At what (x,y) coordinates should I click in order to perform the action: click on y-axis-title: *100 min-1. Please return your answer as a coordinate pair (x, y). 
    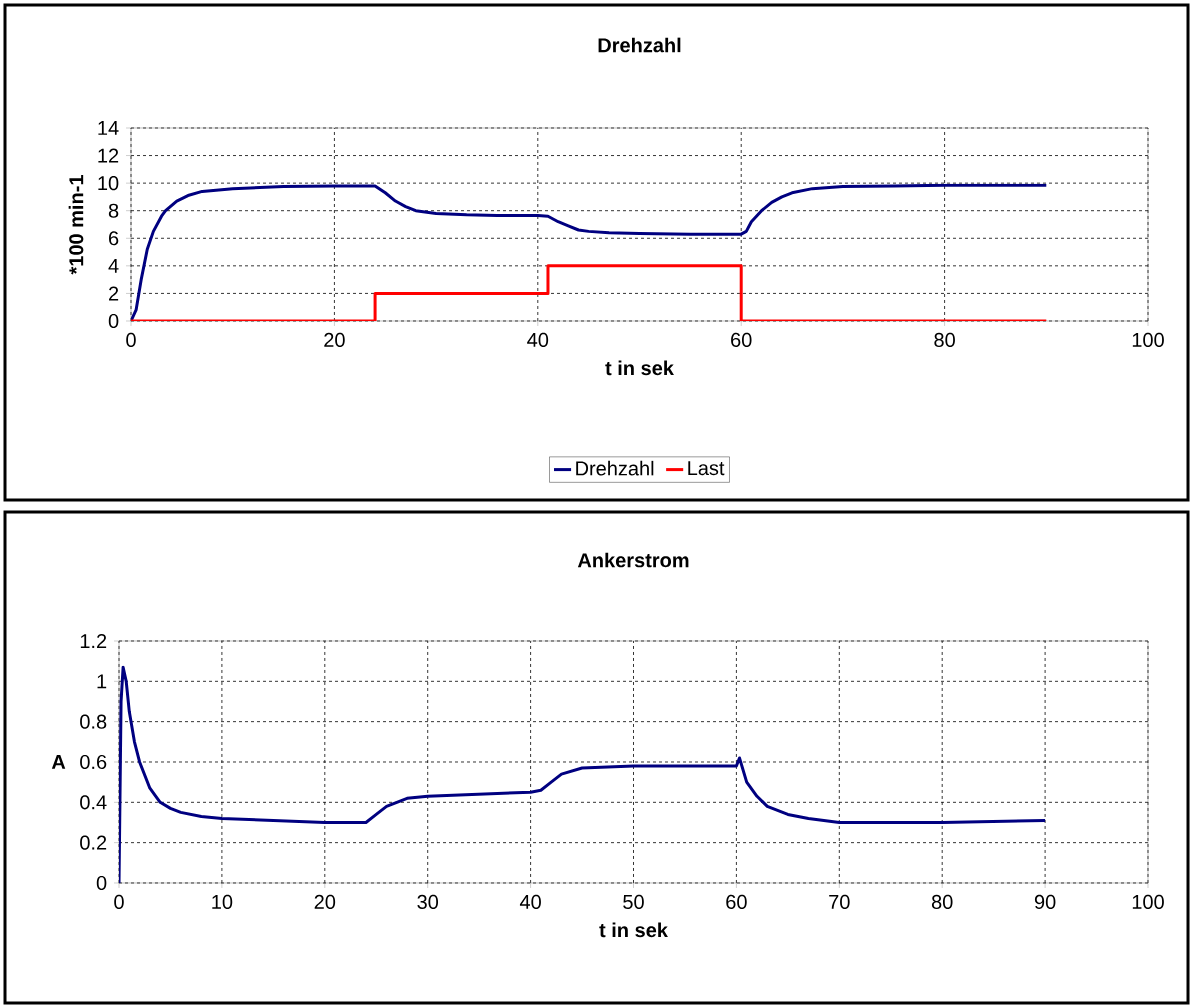
    Looking at the image, I should click on (76, 225).